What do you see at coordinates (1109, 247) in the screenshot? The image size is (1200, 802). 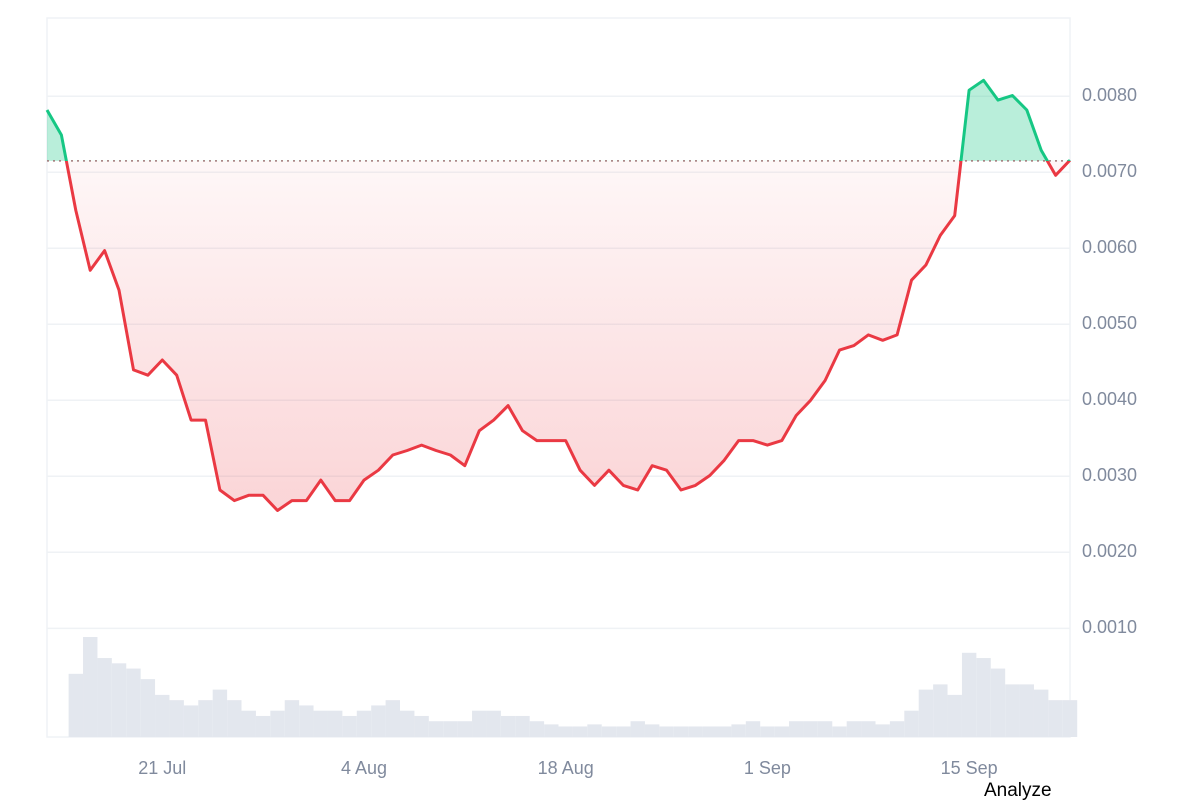 I see `y-tick-label: 0.0060` at bounding box center [1109, 247].